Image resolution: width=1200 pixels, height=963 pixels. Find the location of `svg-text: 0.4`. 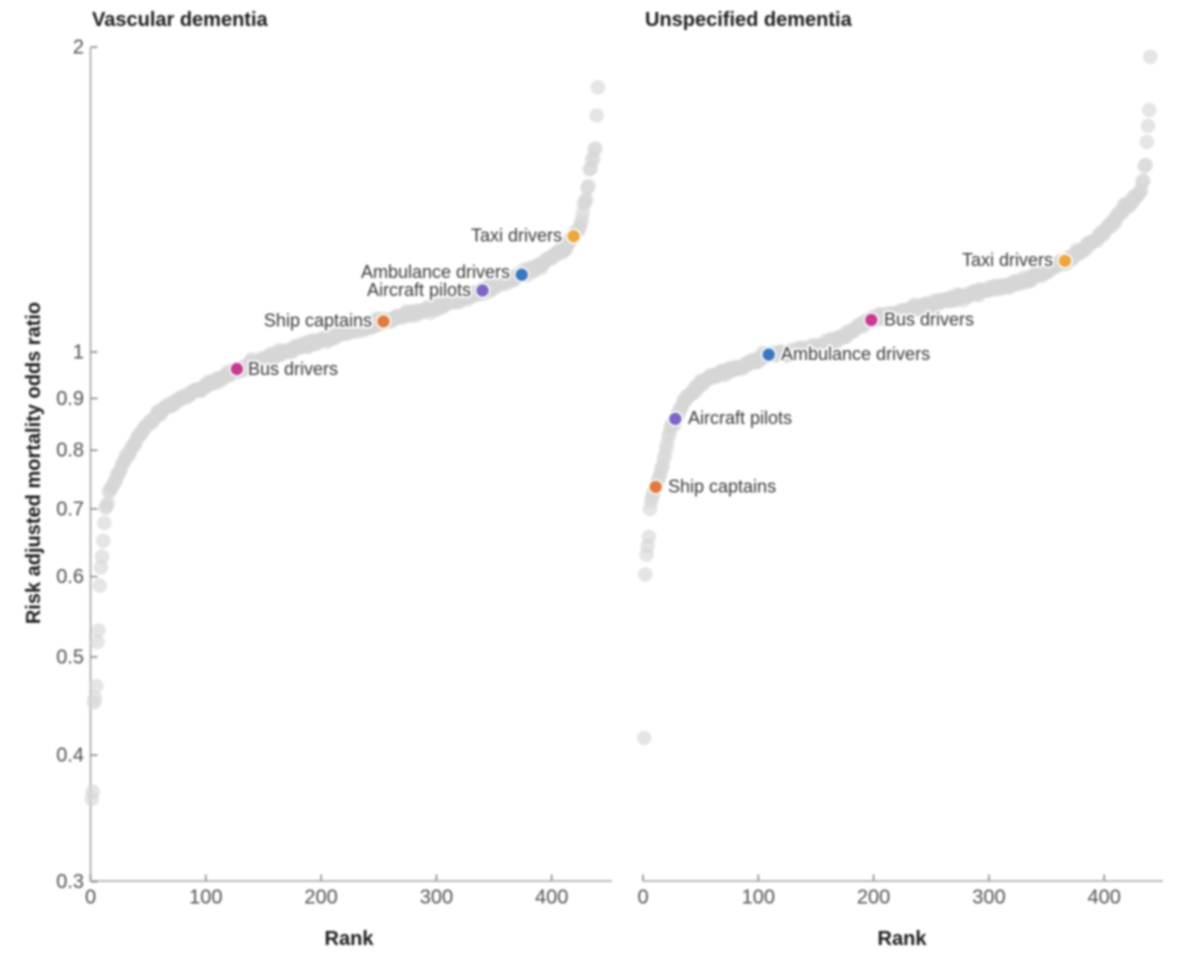

svg-text: 0.4 is located at coordinates (70, 756).